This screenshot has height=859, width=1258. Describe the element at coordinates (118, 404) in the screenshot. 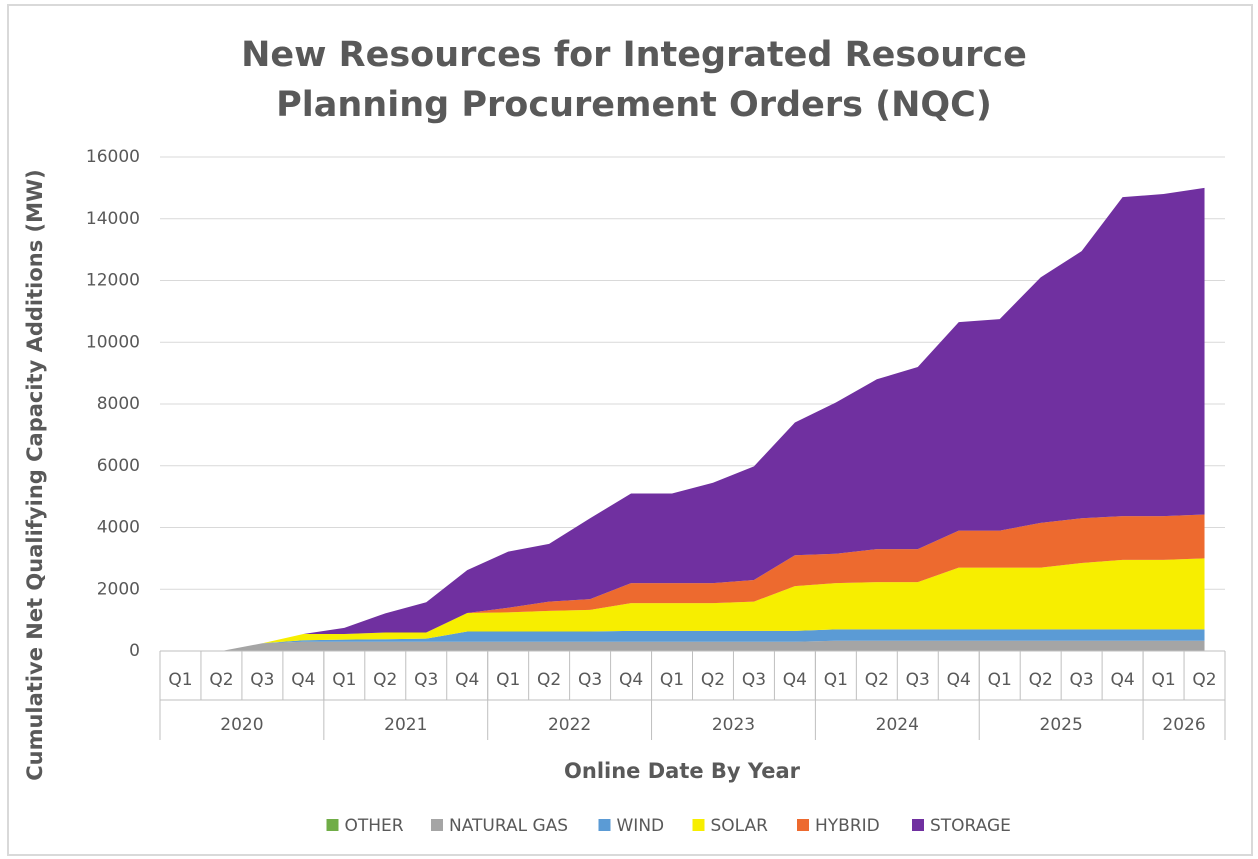

I see `y-tick-label: 8000` at that location.